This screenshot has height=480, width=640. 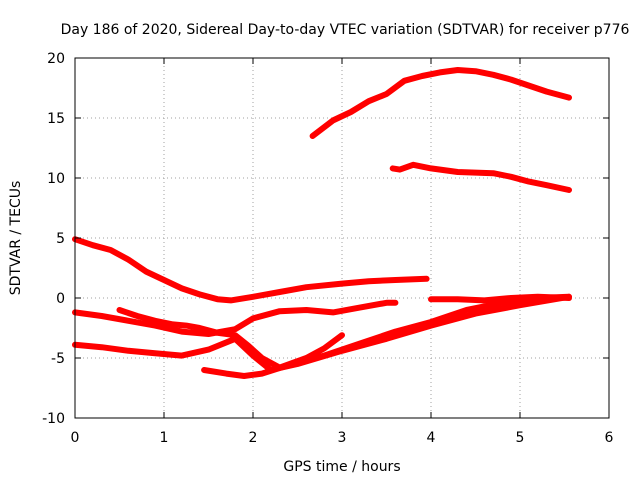 I want to click on y-tick-label: -5, so click(x=58, y=359).